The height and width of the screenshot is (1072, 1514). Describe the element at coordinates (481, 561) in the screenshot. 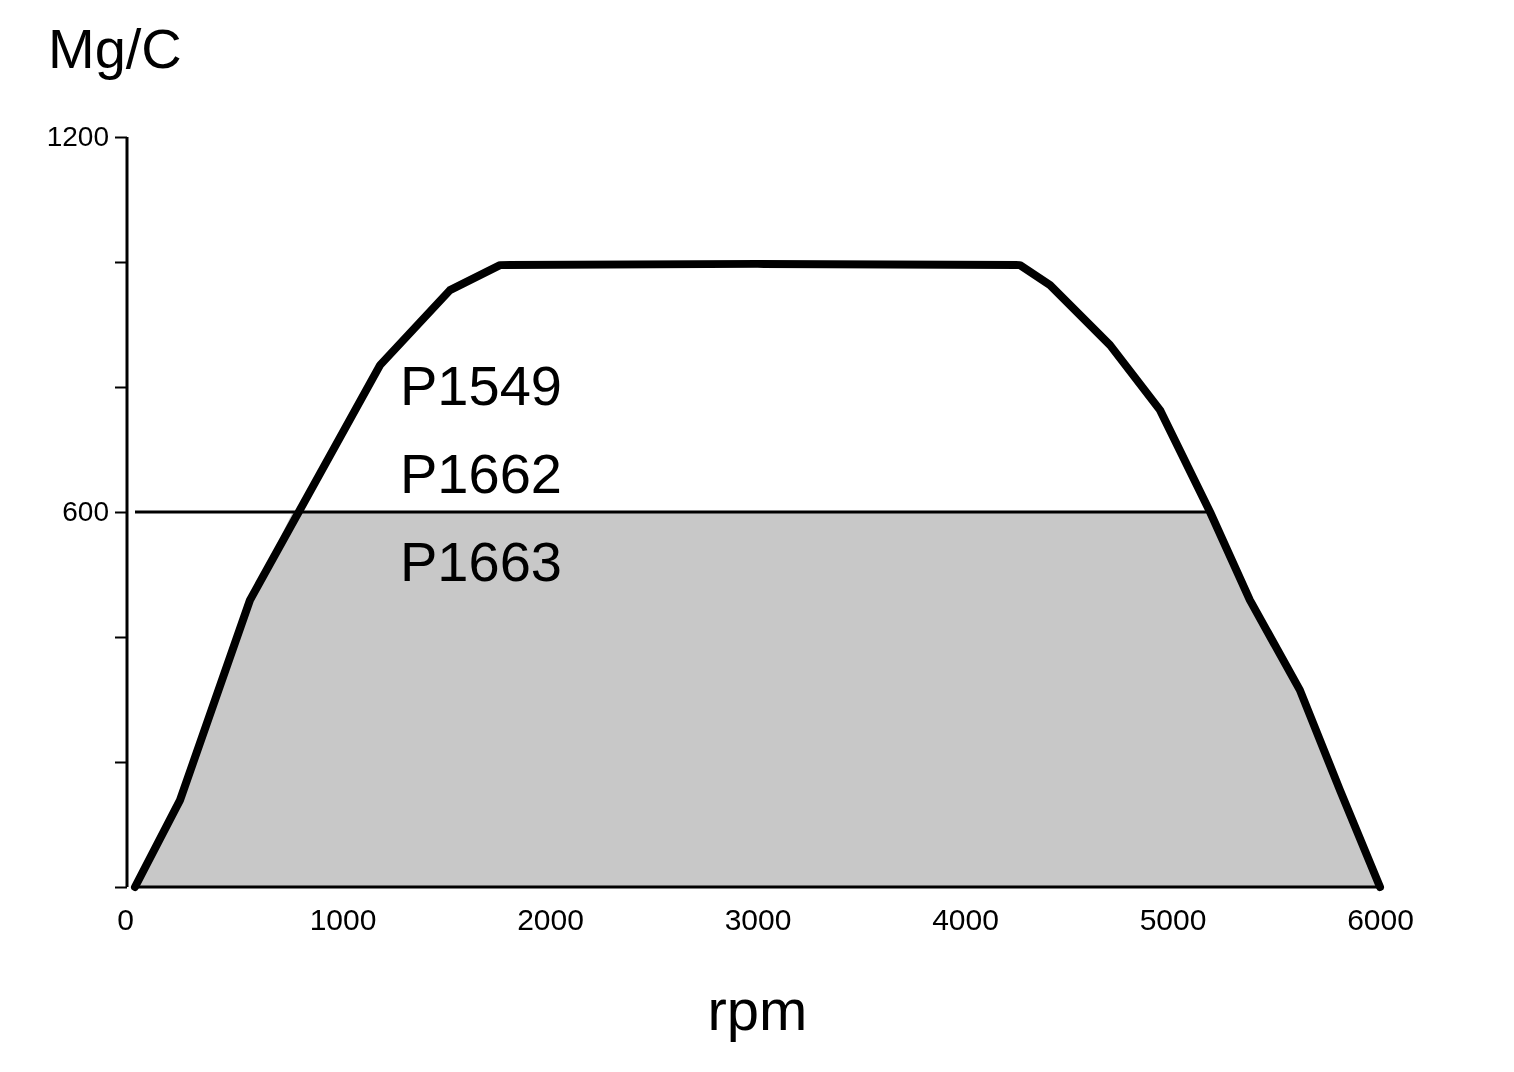

I see `annotation: P1663` at that location.